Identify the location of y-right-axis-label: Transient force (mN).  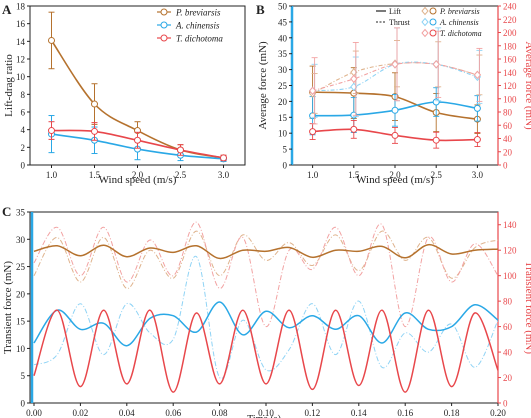
(527, 307).